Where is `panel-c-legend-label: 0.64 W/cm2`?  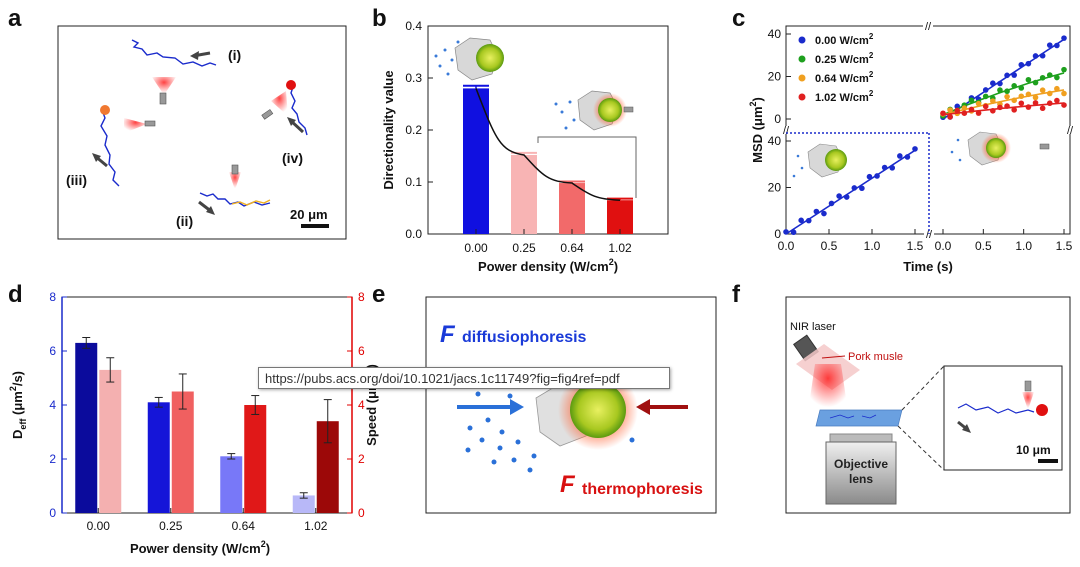
panel-c-legend-label: 0.64 W/cm2 is located at coordinates (844, 77).